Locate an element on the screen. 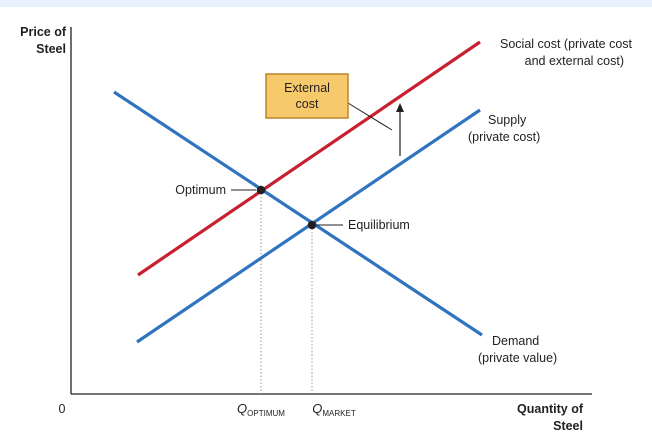 The height and width of the screenshot is (448, 652). demand-label-1: Demand is located at coordinates (515, 341).